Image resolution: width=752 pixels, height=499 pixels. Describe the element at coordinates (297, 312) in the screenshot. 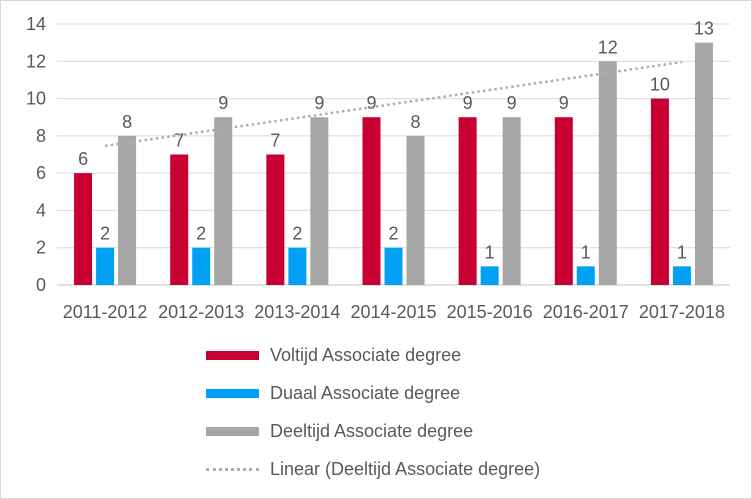

I see `x-tick-label: 2013-2014` at that location.